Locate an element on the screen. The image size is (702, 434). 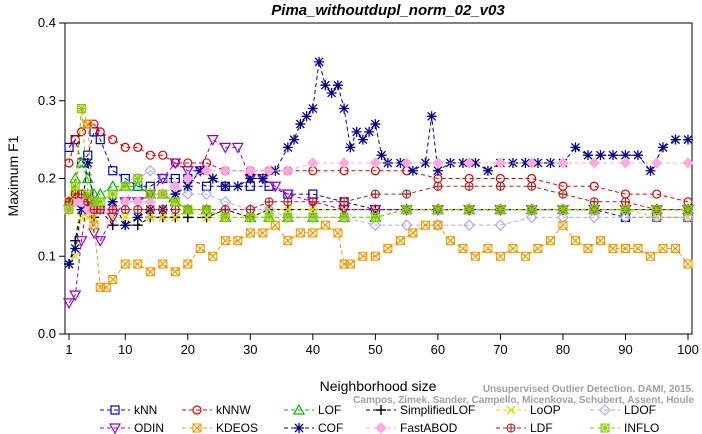
x-tick-label: 1 is located at coordinates (68, 349).